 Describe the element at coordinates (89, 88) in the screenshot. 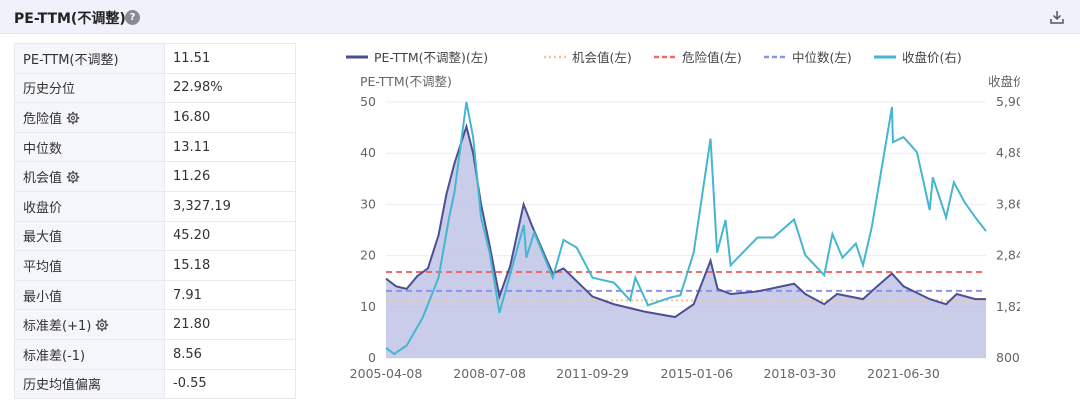

I see `stats-label-cell: 历史分位` at that location.